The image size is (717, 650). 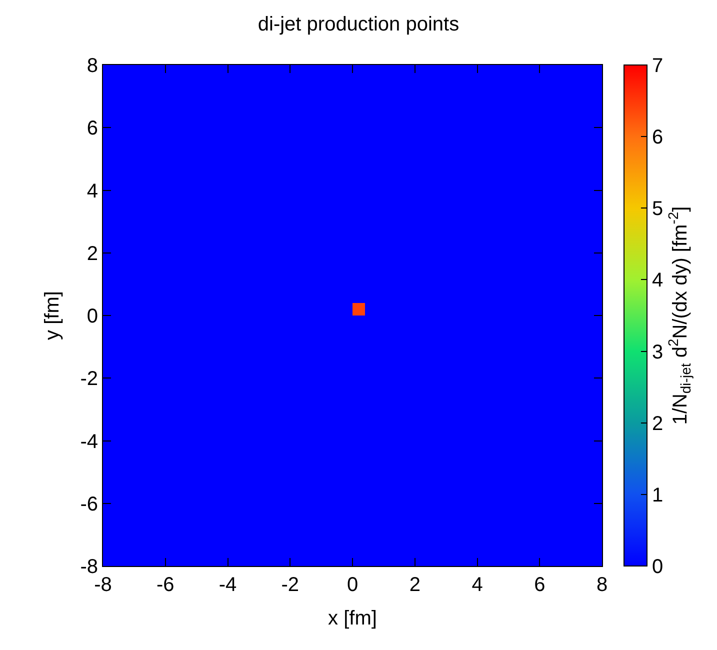 What do you see at coordinates (658, 567) in the screenshot?
I see `color-bar-label: 0` at bounding box center [658, 567].